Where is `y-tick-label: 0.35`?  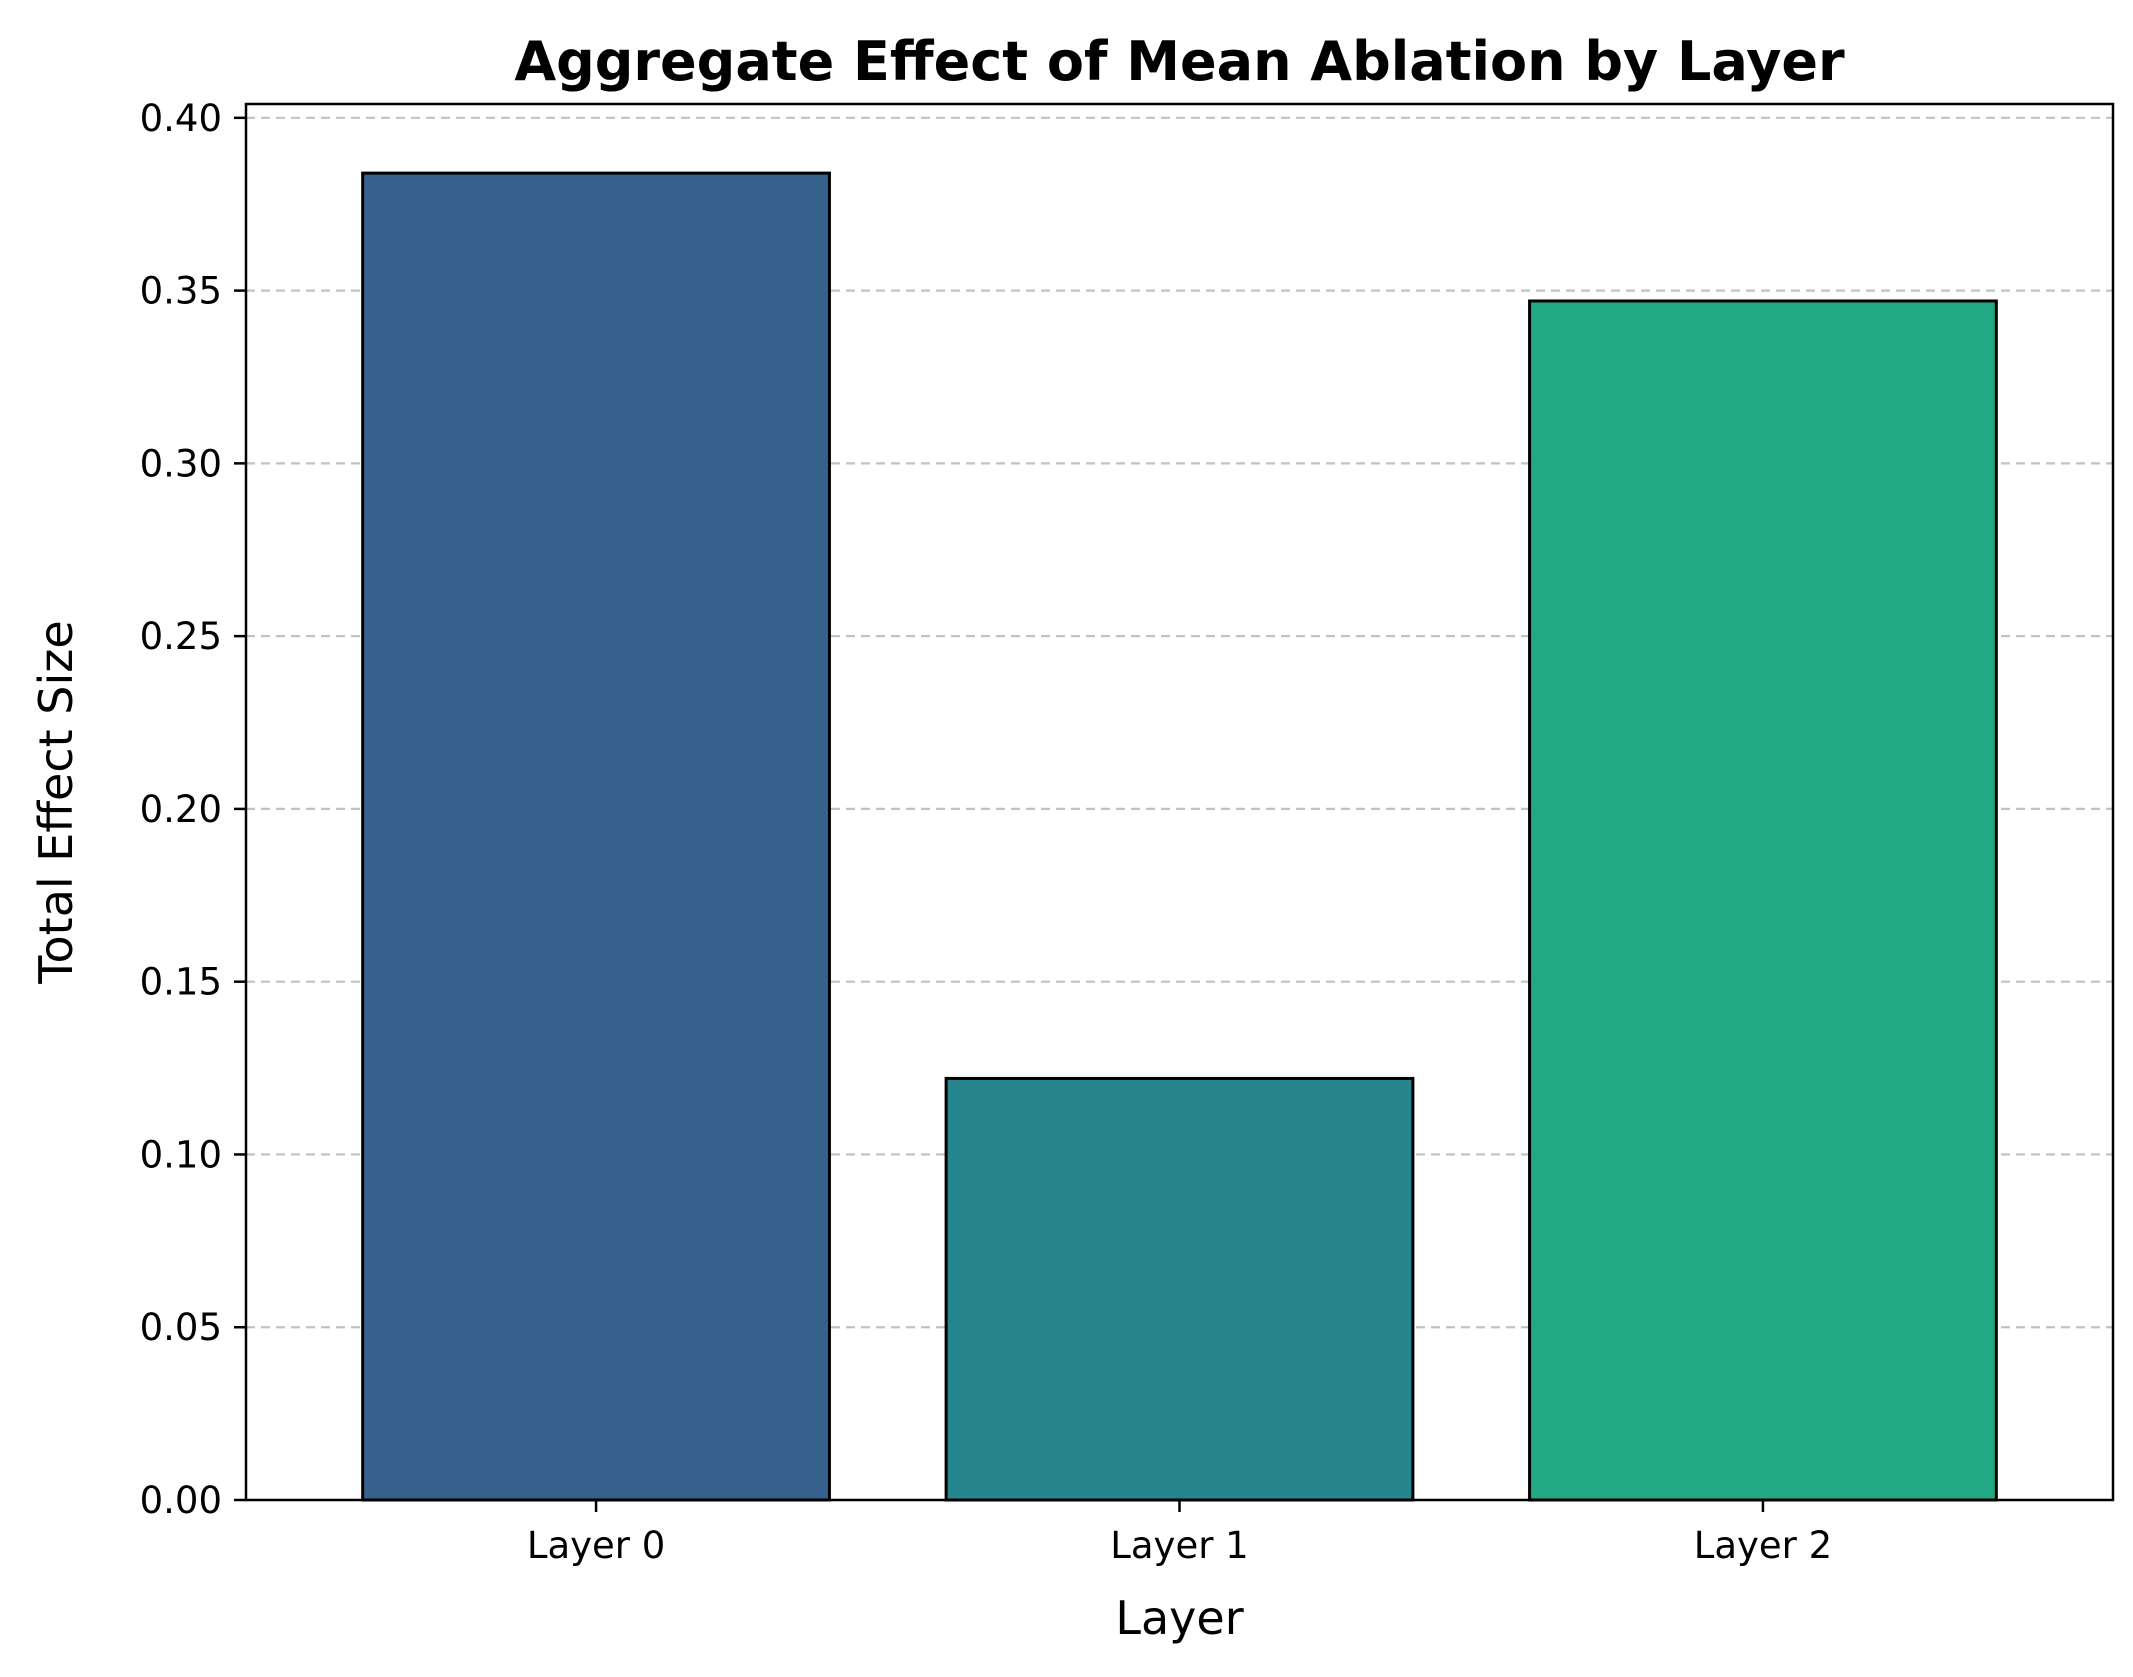
y-tick-label: 0.35 is located at coordinates (181, 291).